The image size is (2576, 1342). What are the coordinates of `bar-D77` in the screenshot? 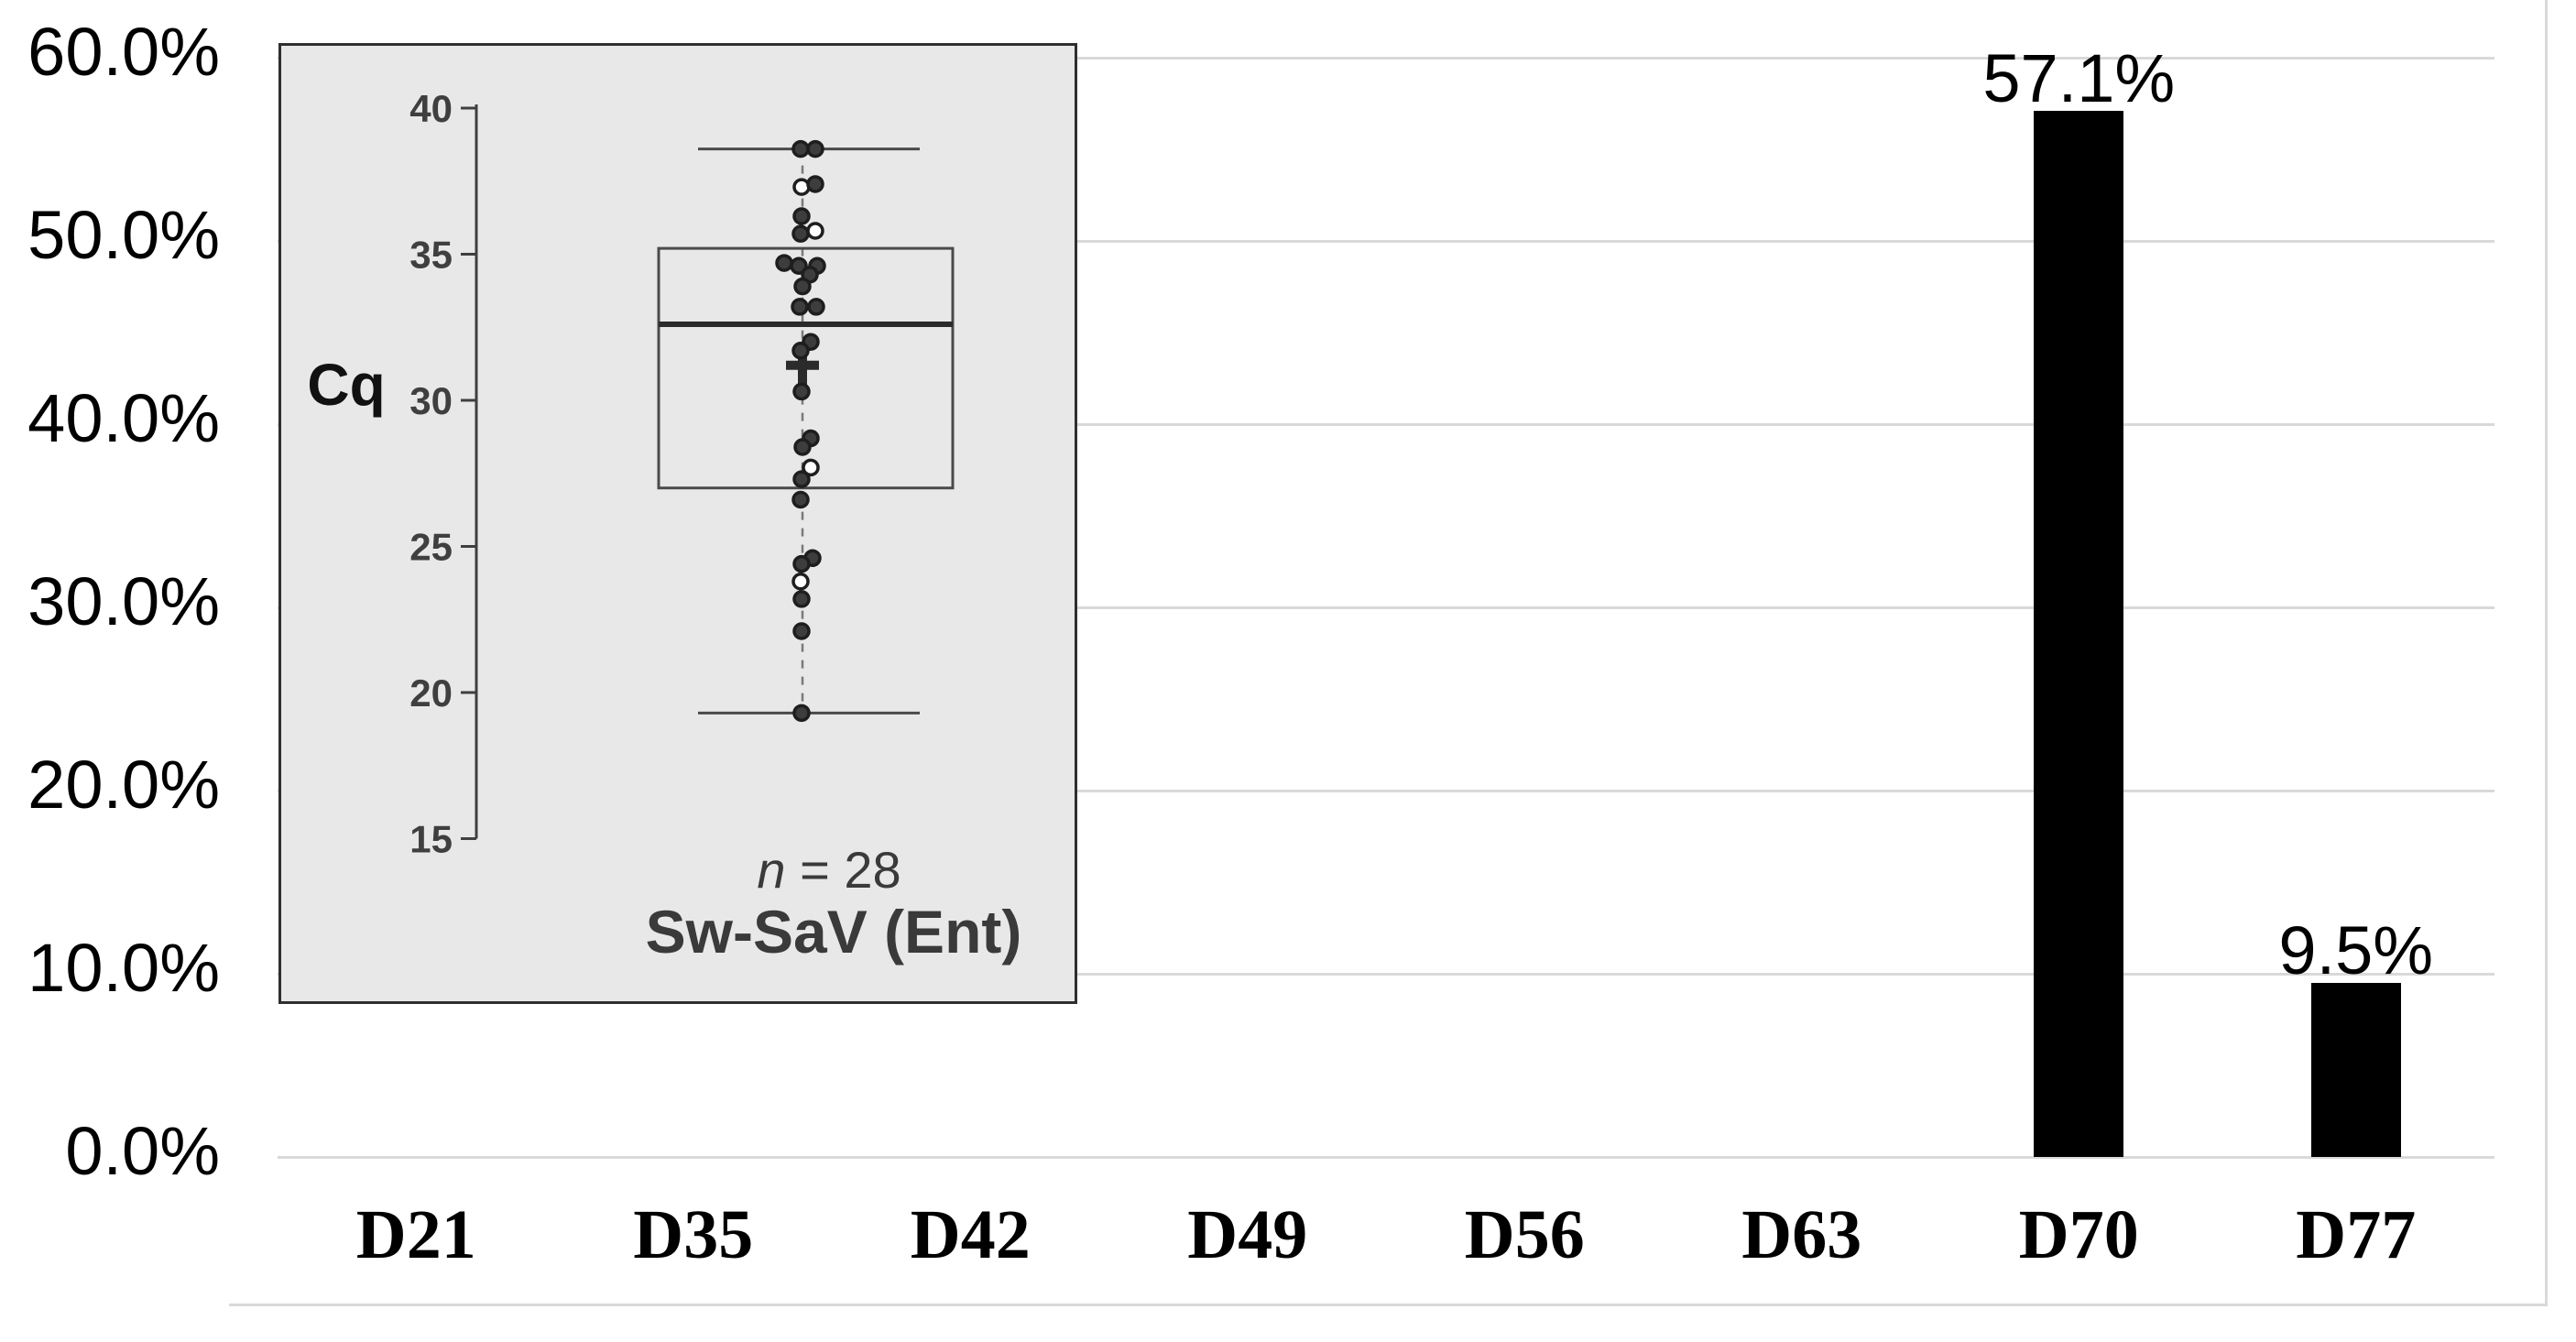 It's located at (2356, 1070).